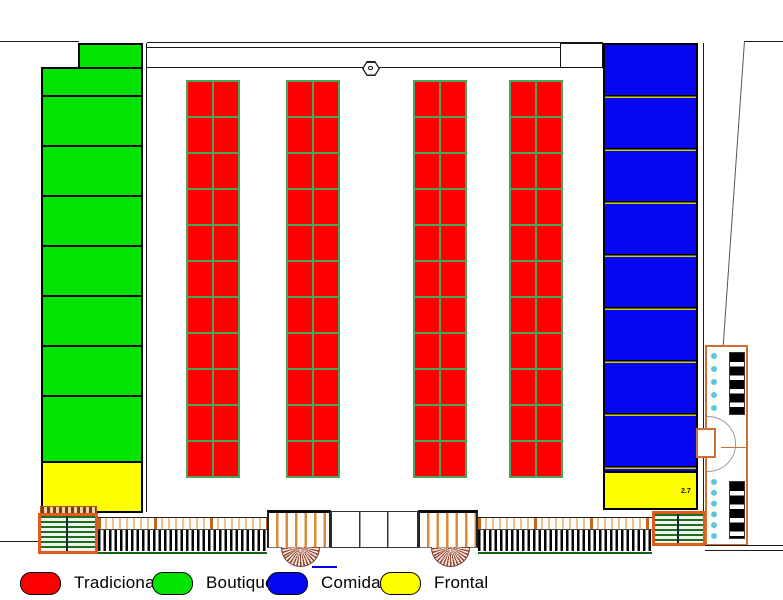  What do you see at coordinates (650, 490) in the screenshot?
I see `frontal-zone-right` at bounding box center [650, 490].